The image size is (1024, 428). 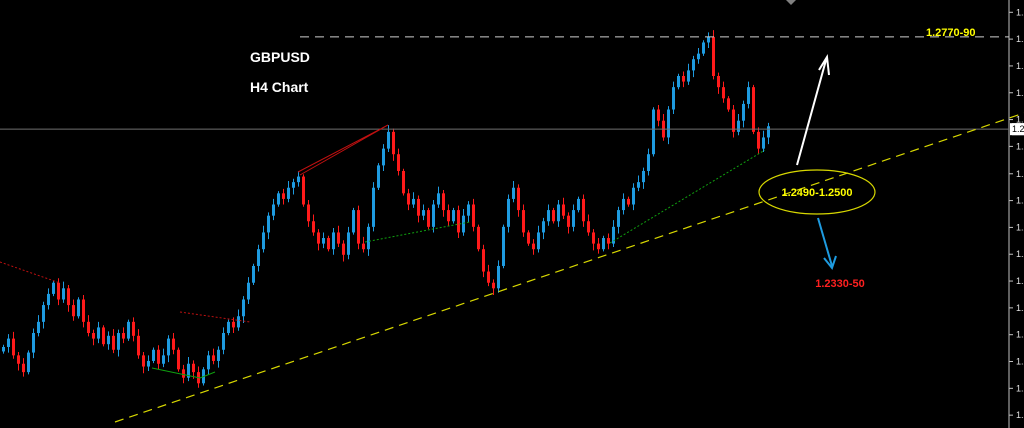 What do you see at coordinates (1020, 174) in the screenshot?
I see `y-tick-label: 1.25250` at bounding box center [1020, 174].